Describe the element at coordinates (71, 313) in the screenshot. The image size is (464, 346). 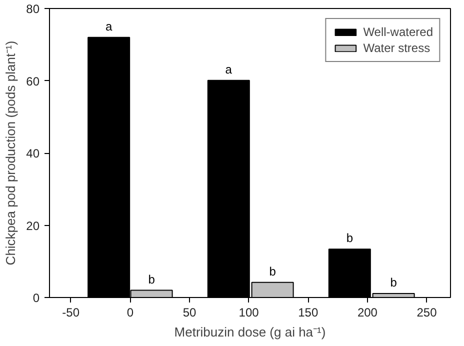
I see `x-tick-label: -50` at that location.